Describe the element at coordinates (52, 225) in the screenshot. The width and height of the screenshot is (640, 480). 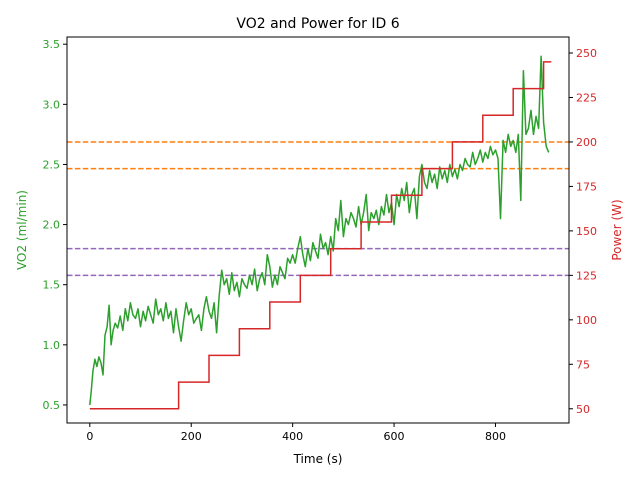
I see `y-left-tick-label: 2.0` at that location.